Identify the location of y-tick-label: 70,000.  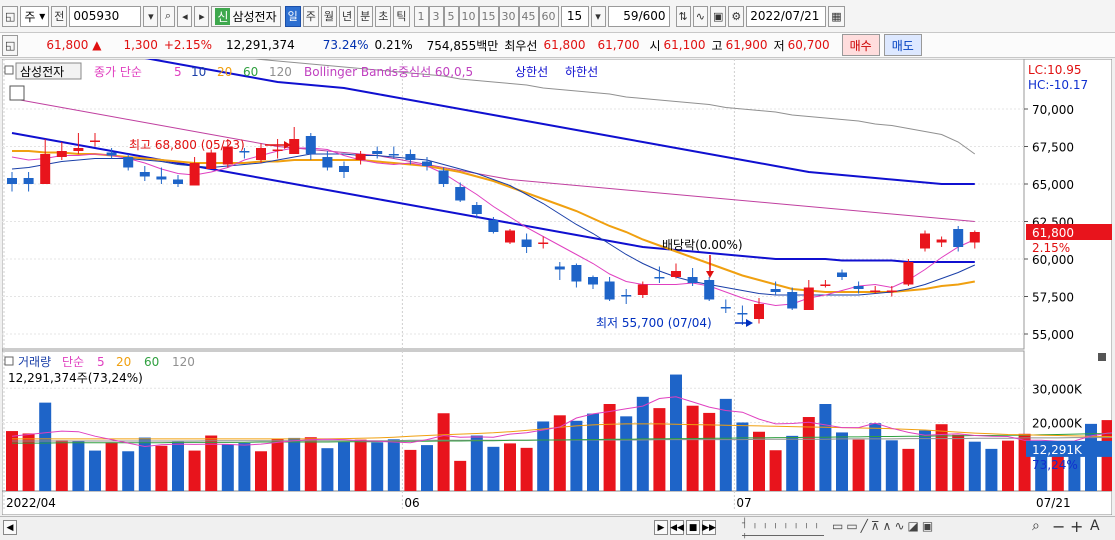
(1053, 110).